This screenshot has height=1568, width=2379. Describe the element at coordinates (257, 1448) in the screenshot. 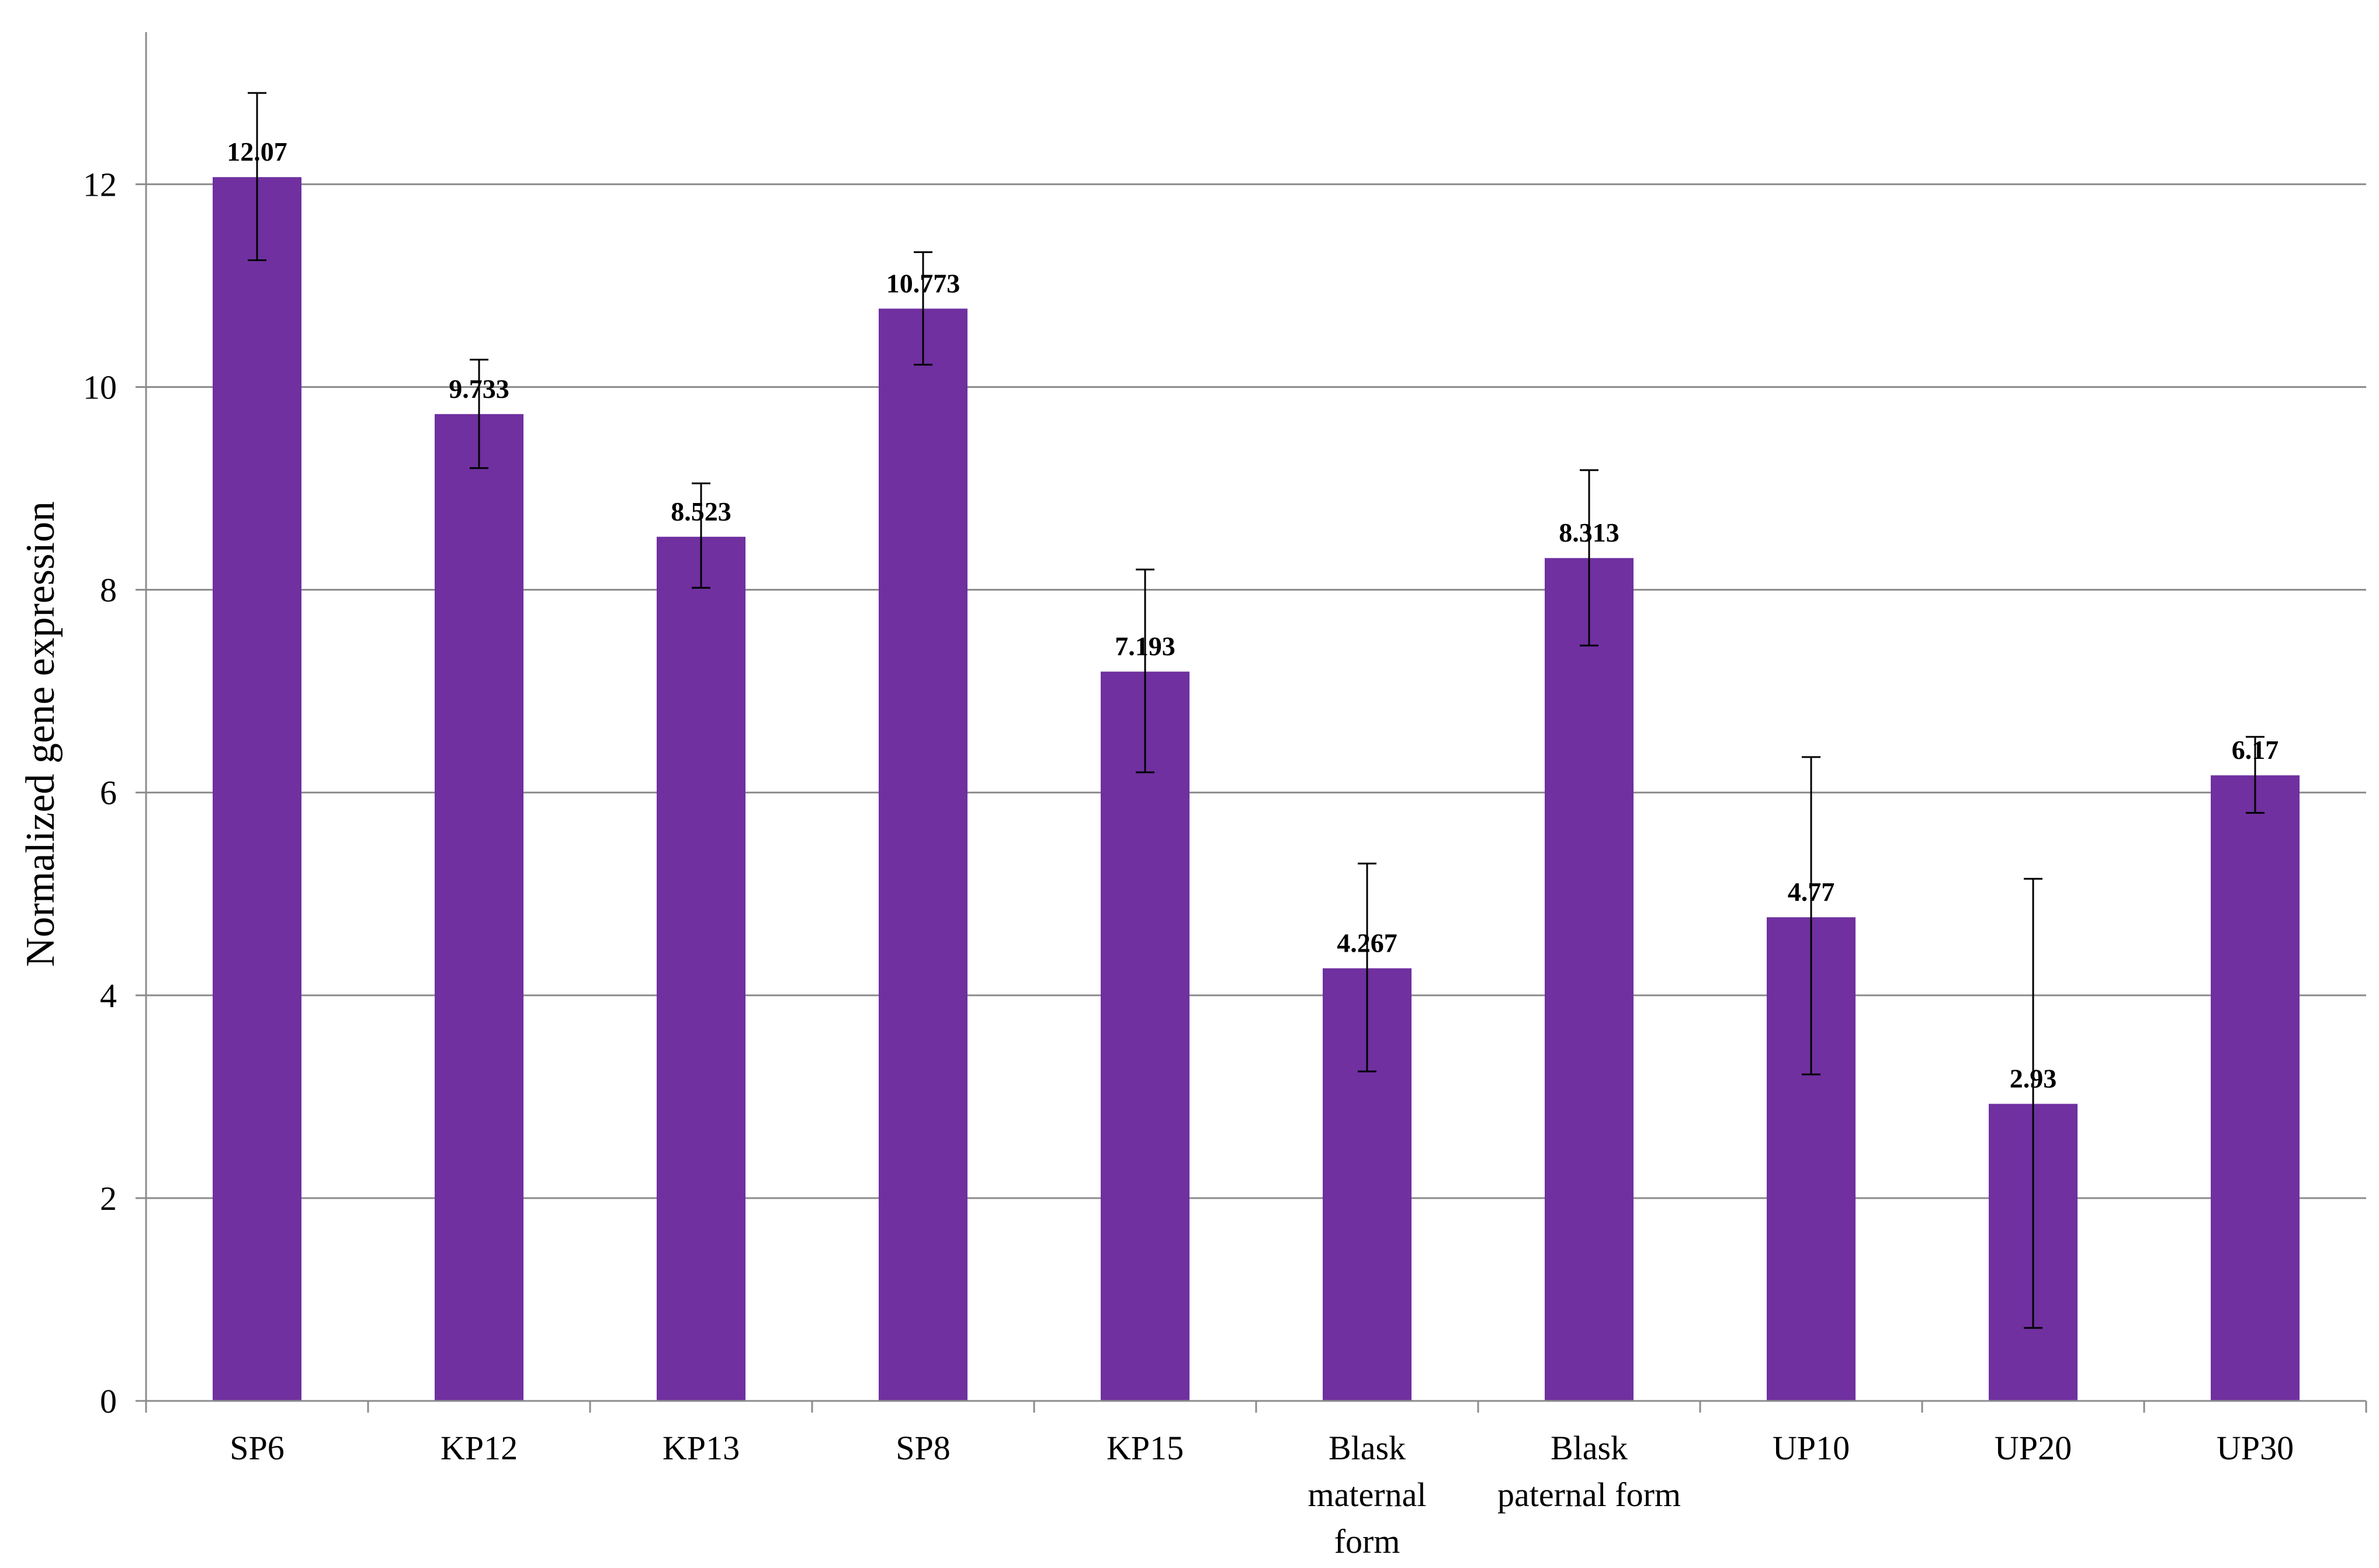

I see `x-tick-label: SP6` at that location.